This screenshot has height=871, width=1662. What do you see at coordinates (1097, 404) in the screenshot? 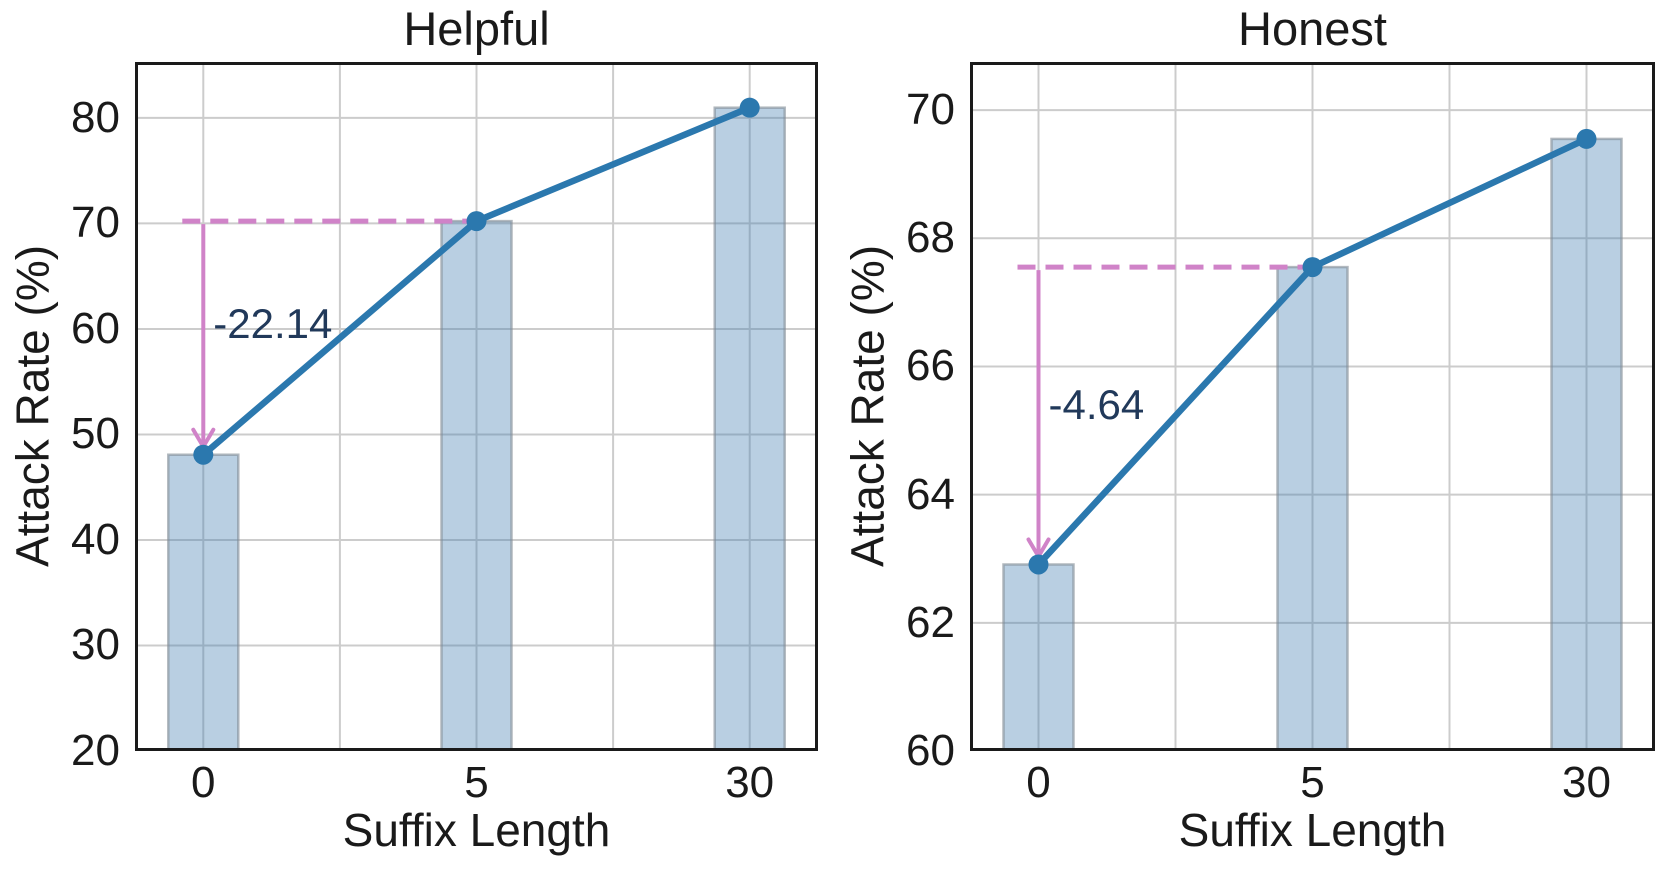
I see `drop-annotation-label: -4.64` at bounding box center [1097, 404].